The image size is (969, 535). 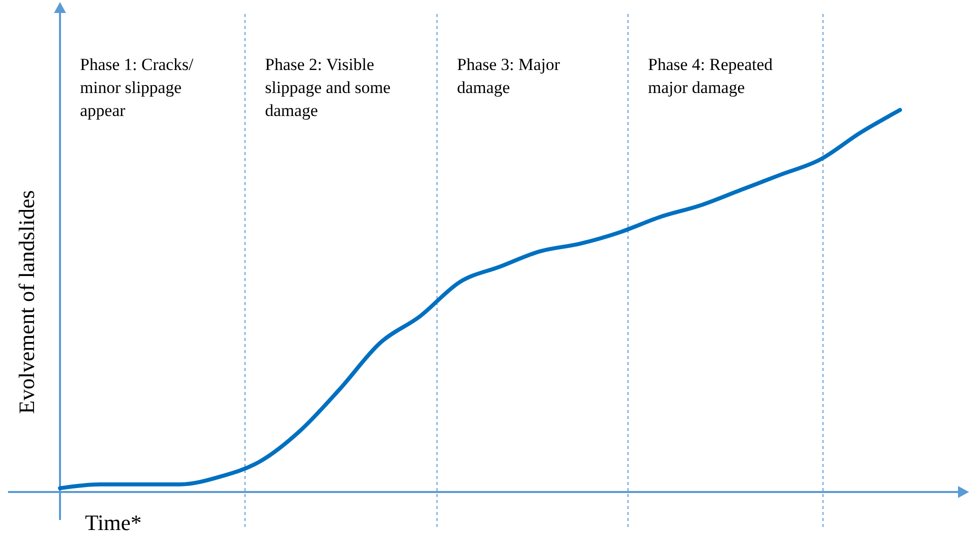 What do you see at coordinates (26, 302) in the screenshot?
I see `y-axis-title: Evolvement of landslides` at bounding box center [26, 302].